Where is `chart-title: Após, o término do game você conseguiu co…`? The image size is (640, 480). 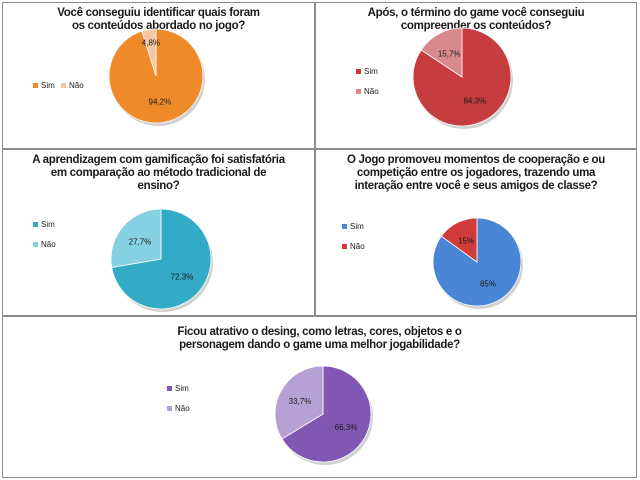 chart-title: Após, o término do game você conseguiu co… is located at coordinates (476, 20).